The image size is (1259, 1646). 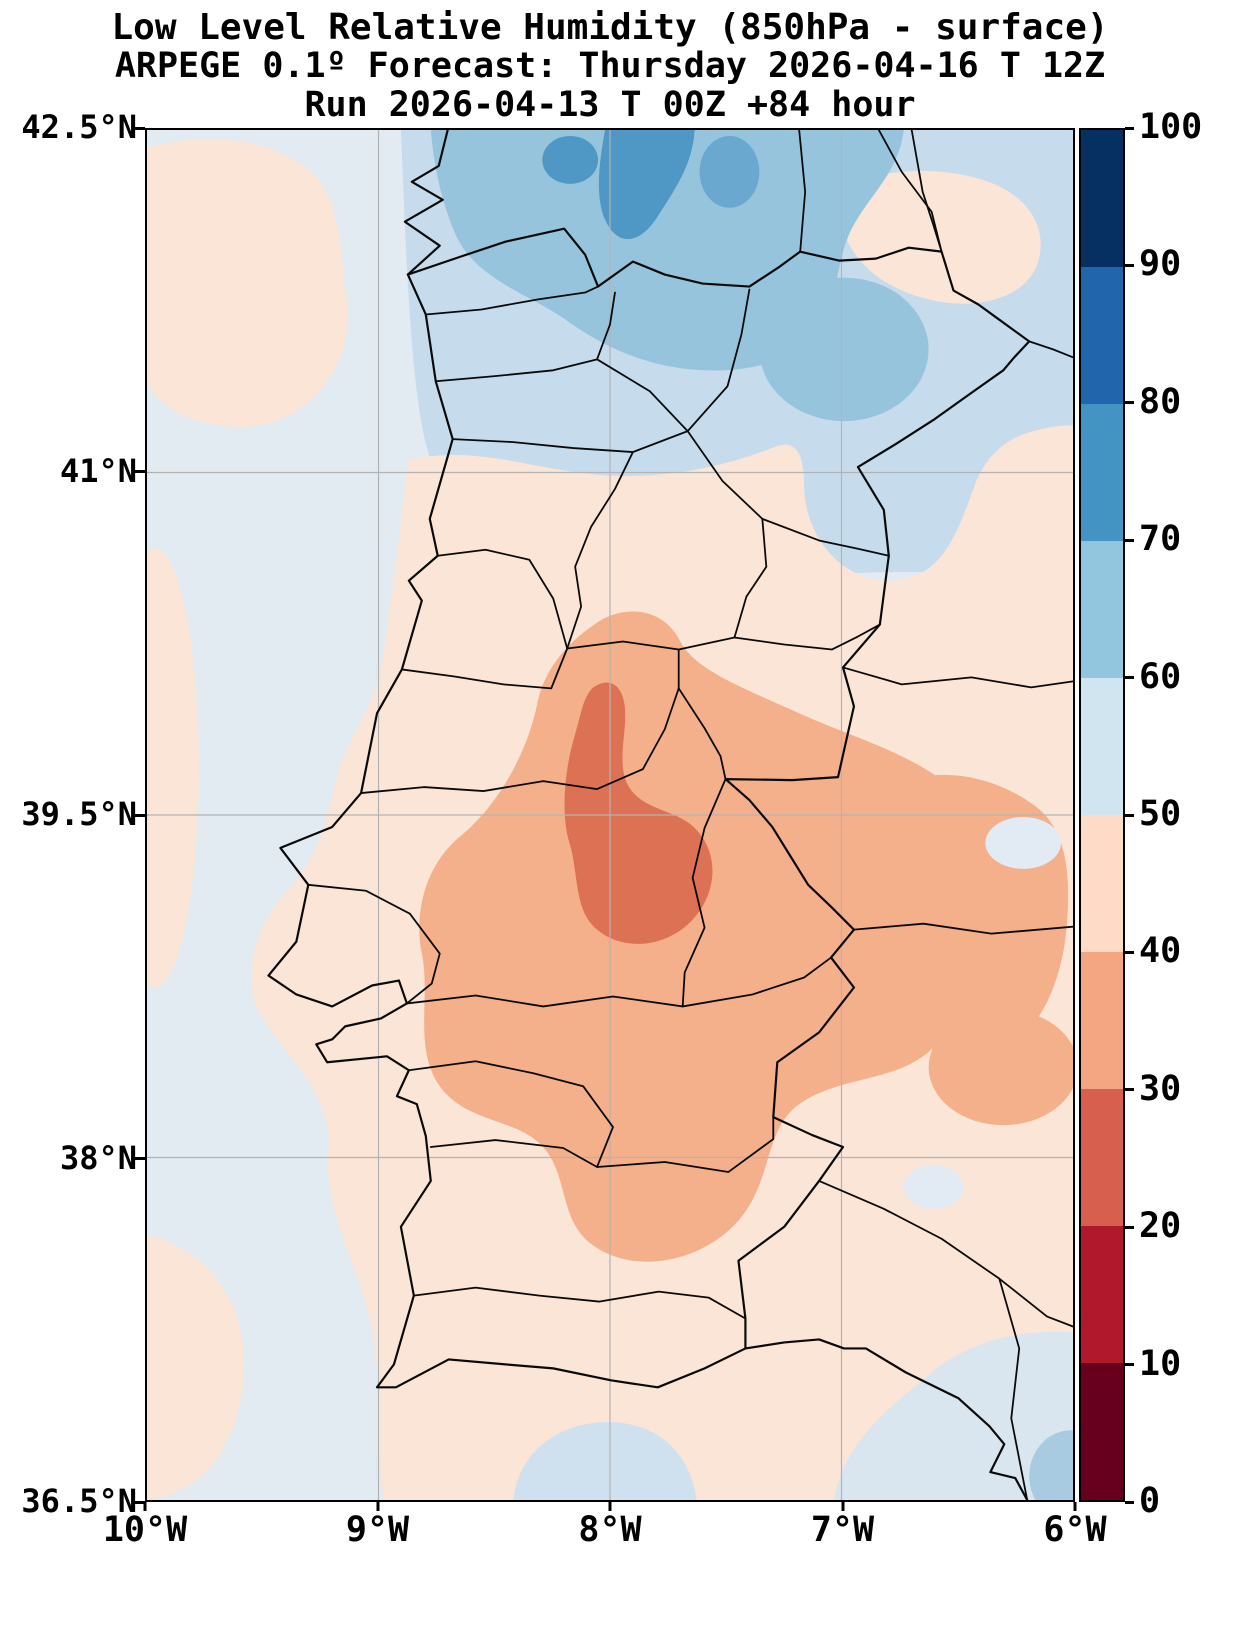 I want to click on y-tick-label: 38°N, so click(x=98, y=1157).